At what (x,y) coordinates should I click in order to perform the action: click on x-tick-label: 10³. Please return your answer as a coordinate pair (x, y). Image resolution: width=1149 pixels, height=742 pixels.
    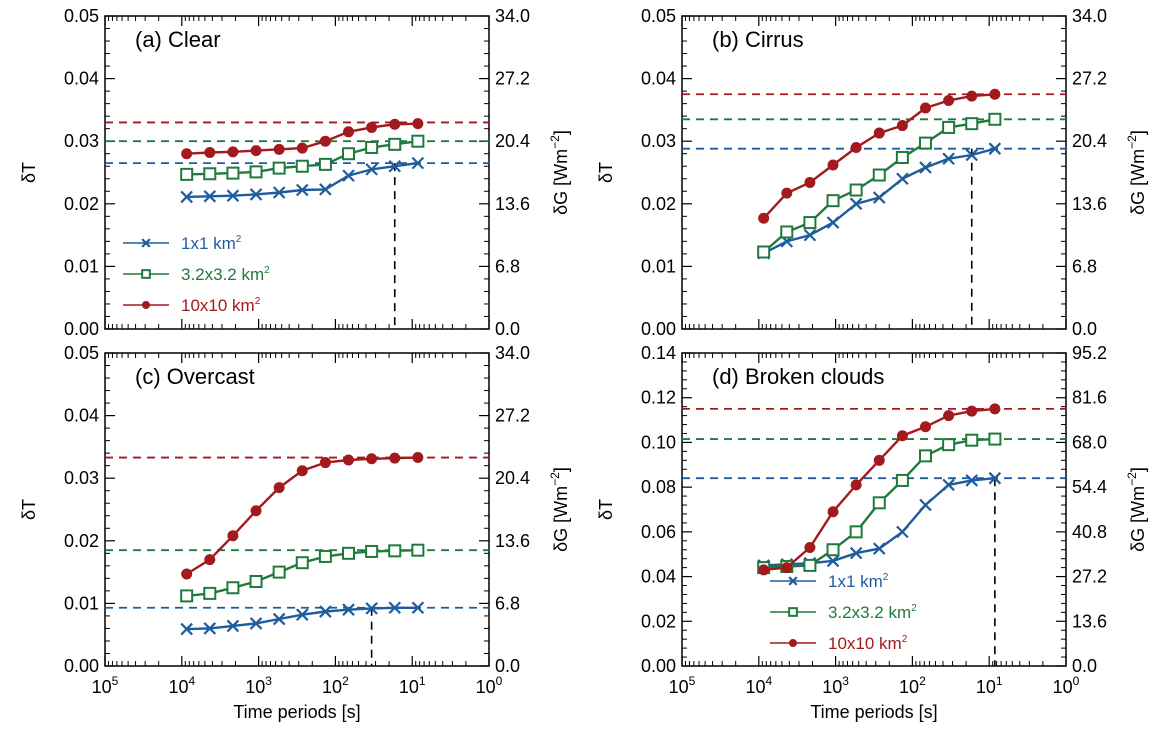
    Looking at the image, I should click on (835, 685).